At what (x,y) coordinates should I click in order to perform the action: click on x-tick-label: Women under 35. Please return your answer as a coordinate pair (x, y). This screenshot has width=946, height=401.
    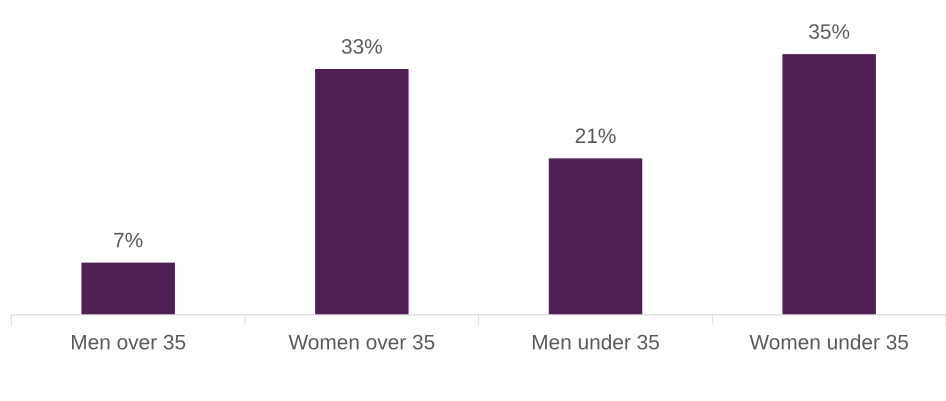
    Looking at the image, I should click on (829, 342).